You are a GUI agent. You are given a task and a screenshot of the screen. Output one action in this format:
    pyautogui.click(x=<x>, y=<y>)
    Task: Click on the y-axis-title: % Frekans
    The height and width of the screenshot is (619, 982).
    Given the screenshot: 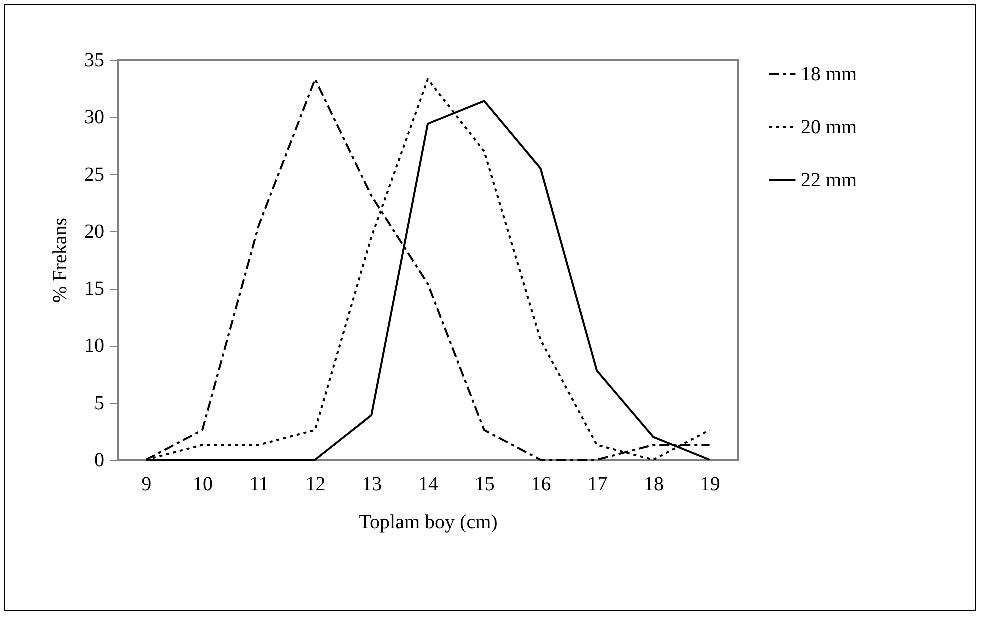 What is the action you would take?
    pyautogui.click(x=61, y=260)
    